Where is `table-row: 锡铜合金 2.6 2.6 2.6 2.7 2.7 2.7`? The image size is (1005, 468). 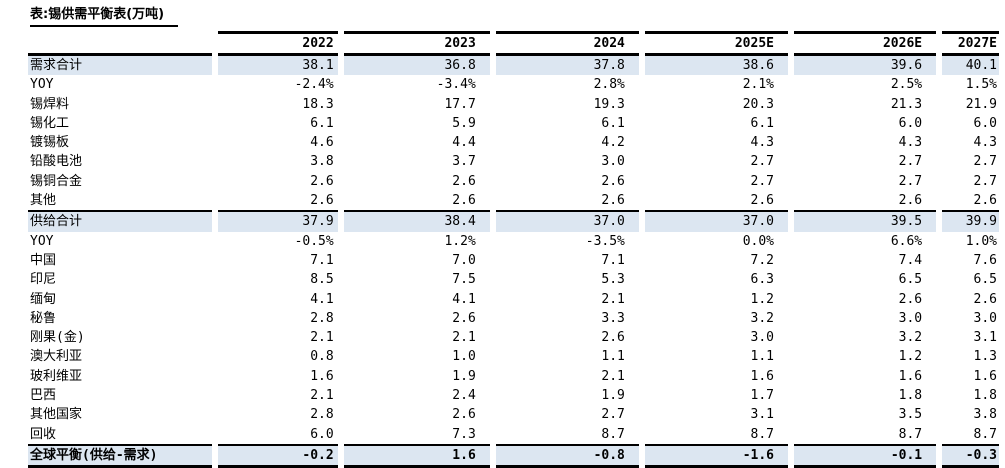 table-row: 锡铜合金 2.6 2.6 2.6 2.7 2.7 2.7 is located at coordinates (513, 181).